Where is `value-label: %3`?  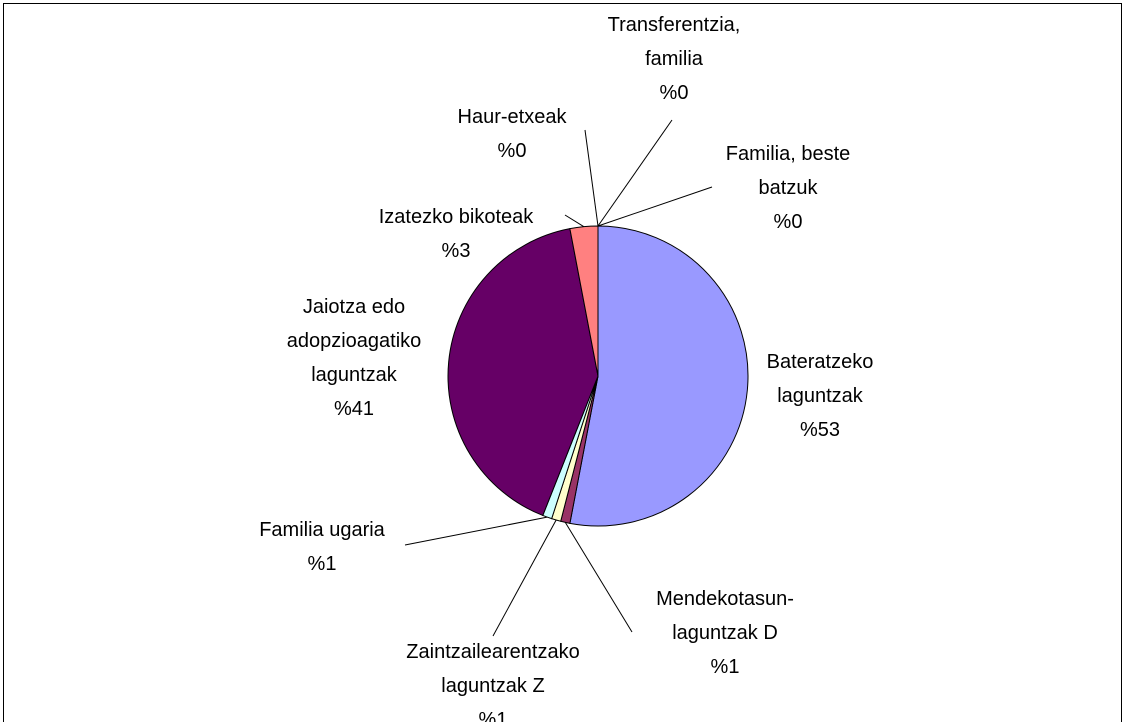
value-label: %3 is located at coordinates (456, 251).